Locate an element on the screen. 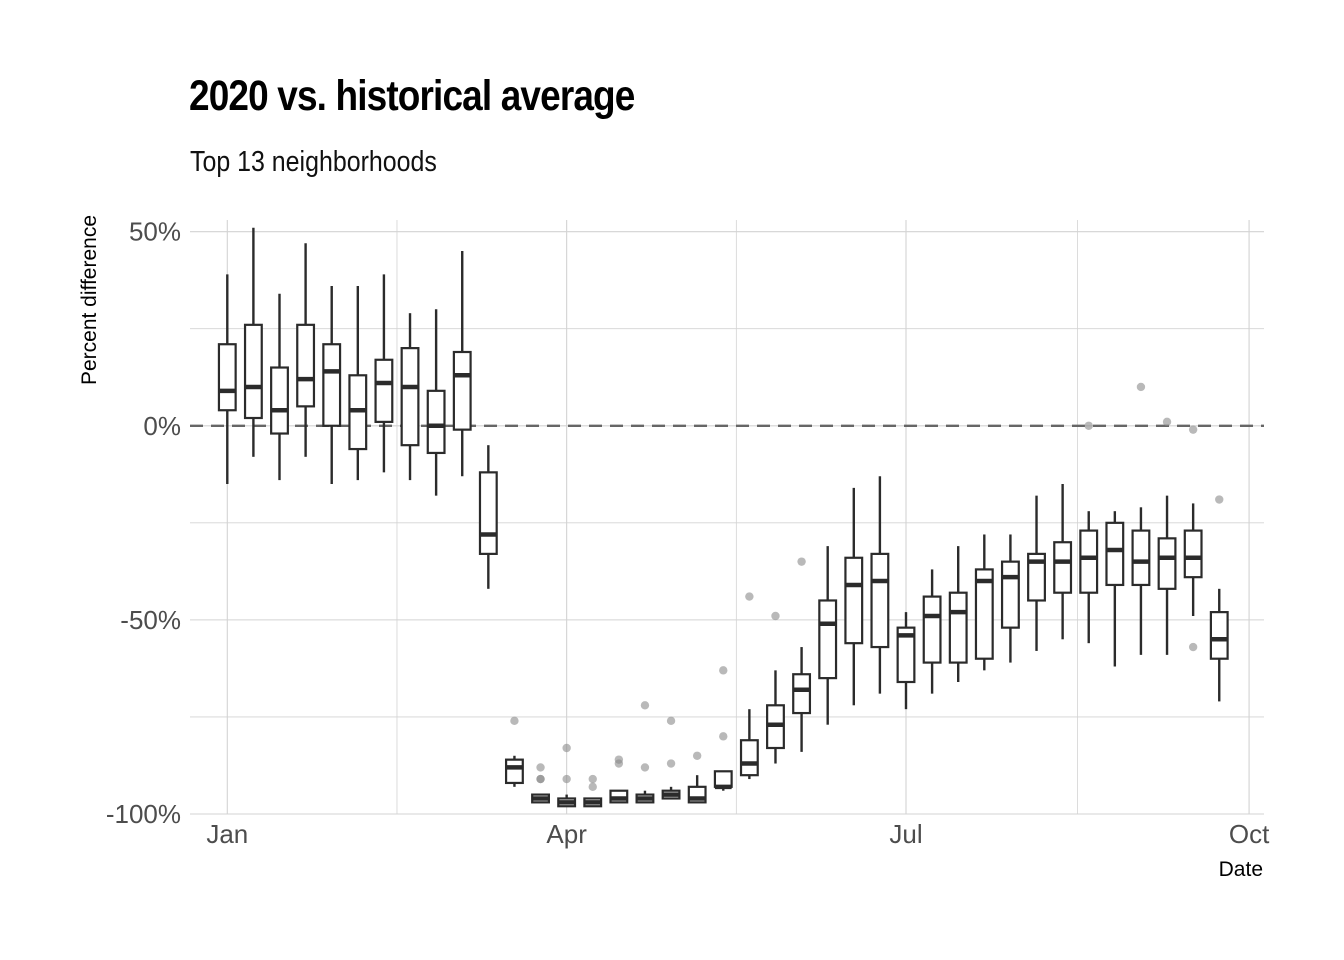  y-tick-label: 50% is located at coordinates (155, 232).